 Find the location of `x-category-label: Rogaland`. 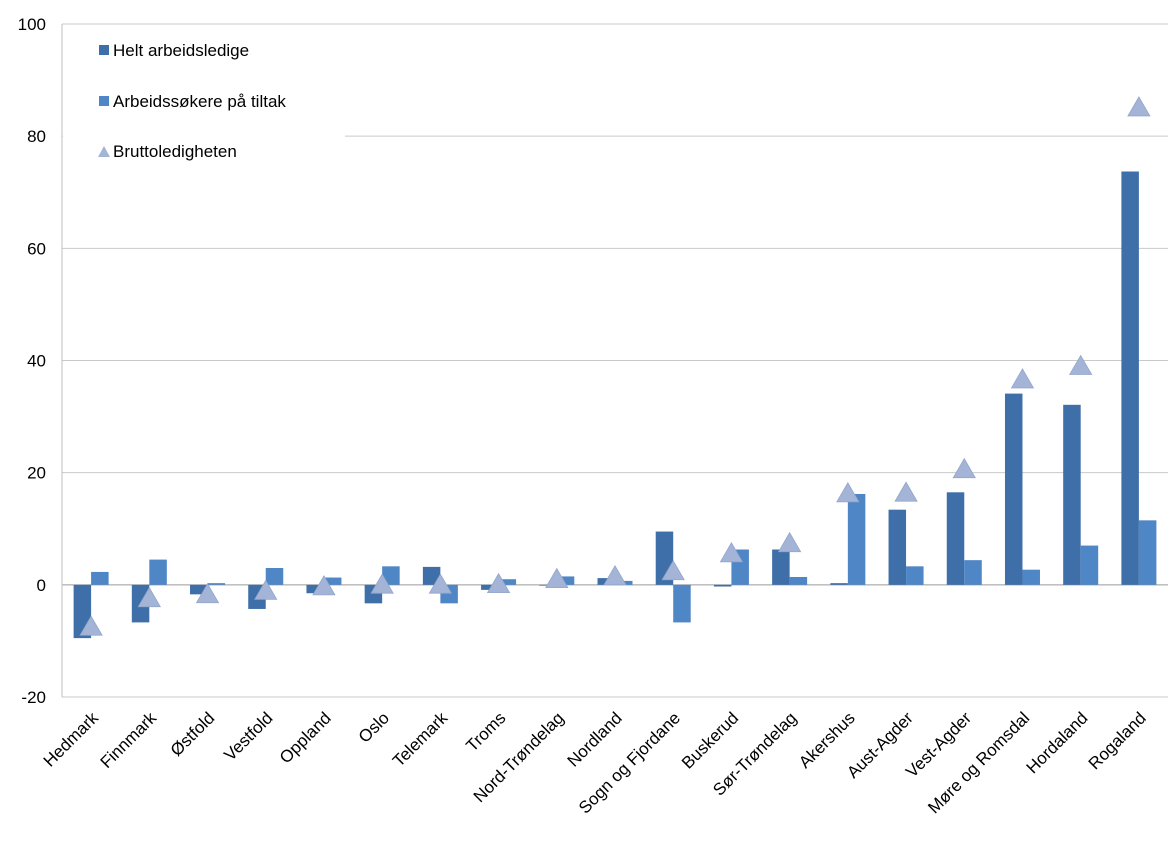

x-category-label: Rogaland is located at coordinates (1117, 740).